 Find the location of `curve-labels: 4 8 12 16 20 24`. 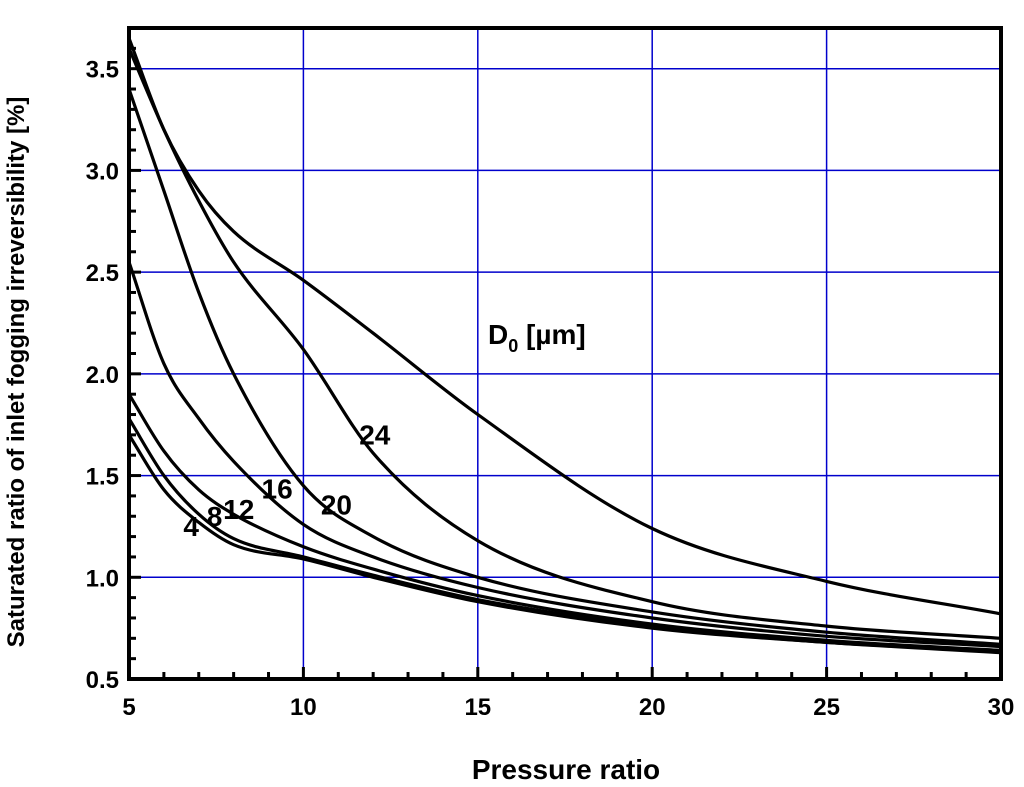

curve-labels: 4 8 12 16 20 24 is located at coordinates (286, 480).